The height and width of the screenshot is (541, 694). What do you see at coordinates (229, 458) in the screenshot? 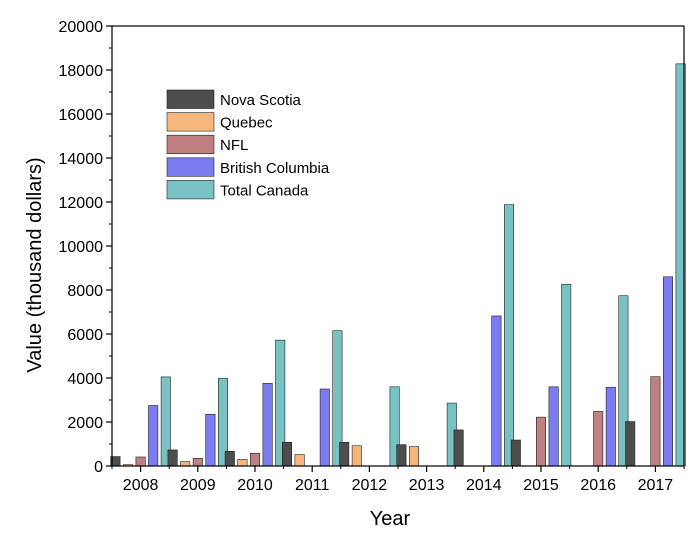
I see `bar-nova-scotia-2010` at bounding box center [229, 458].